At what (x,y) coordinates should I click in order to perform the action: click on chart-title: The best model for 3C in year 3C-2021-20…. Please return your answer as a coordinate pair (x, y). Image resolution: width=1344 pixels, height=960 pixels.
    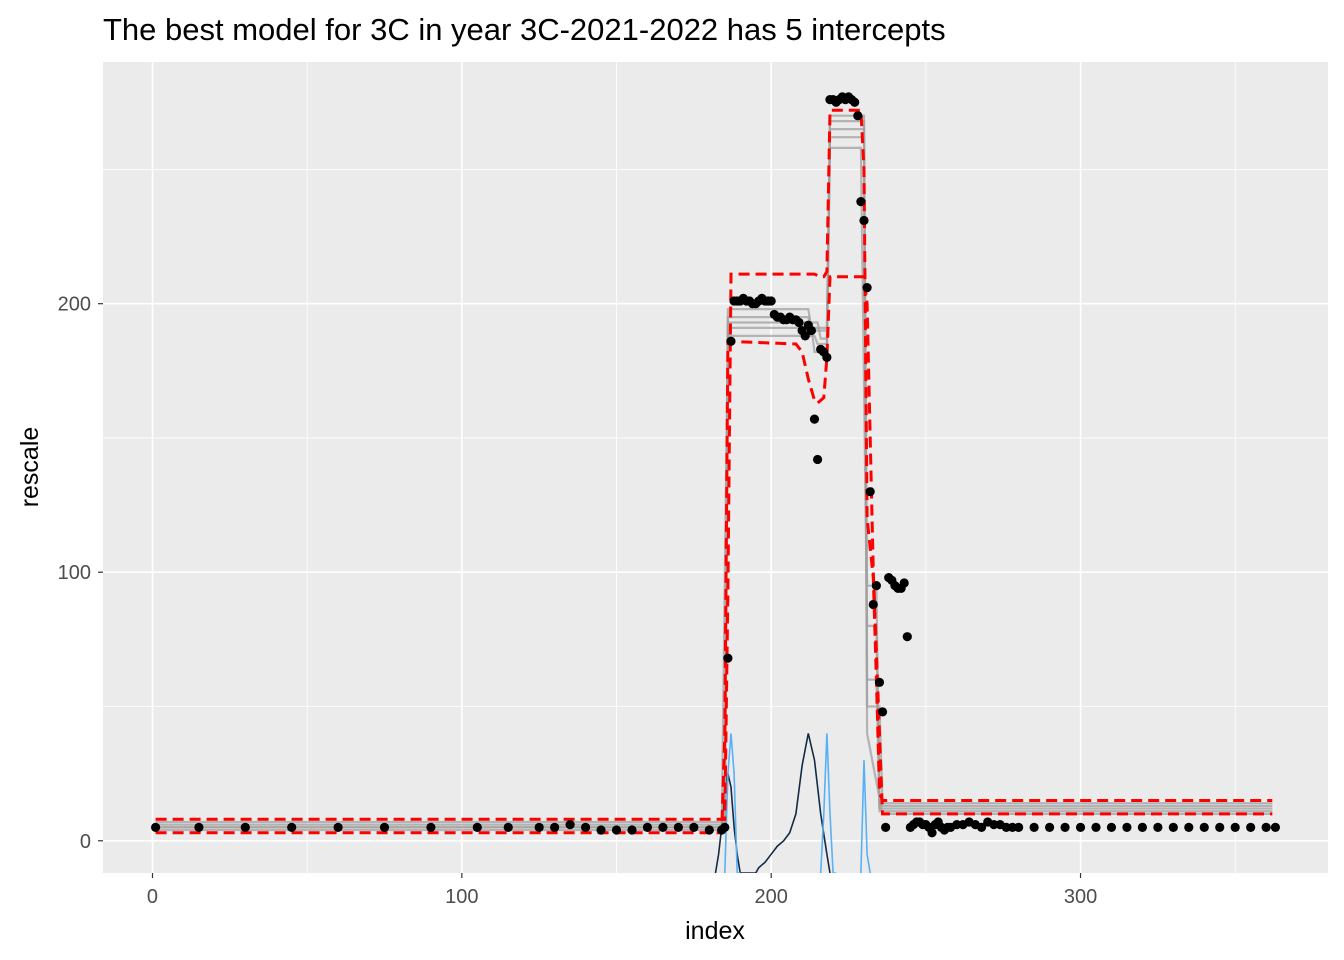
    Looking at the image, I should click on (524, 29).